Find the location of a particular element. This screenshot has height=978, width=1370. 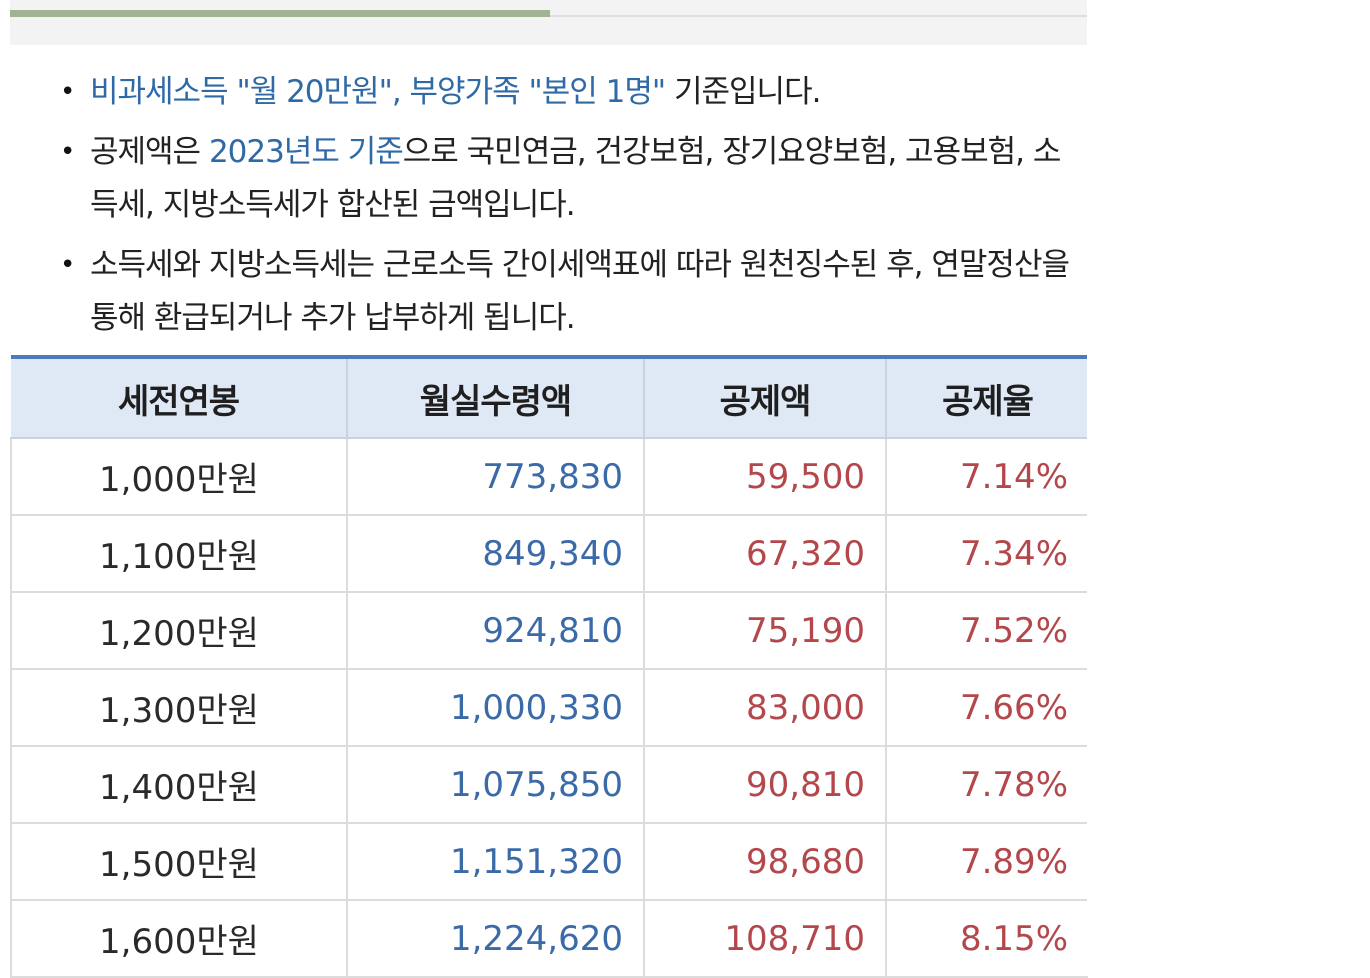

cell-deduction: 59,500 is located at coordinates (765, 477).